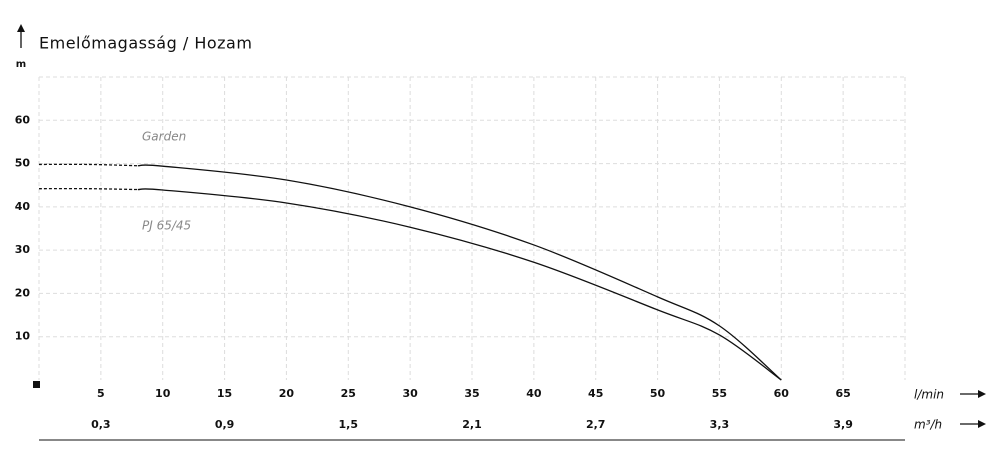 The width and height of the screenshot is (1000, 464). What do you see at coordinates (929, 395) in the screenshot?
I see `x-label: l/min` at bounding box center [929, 395].